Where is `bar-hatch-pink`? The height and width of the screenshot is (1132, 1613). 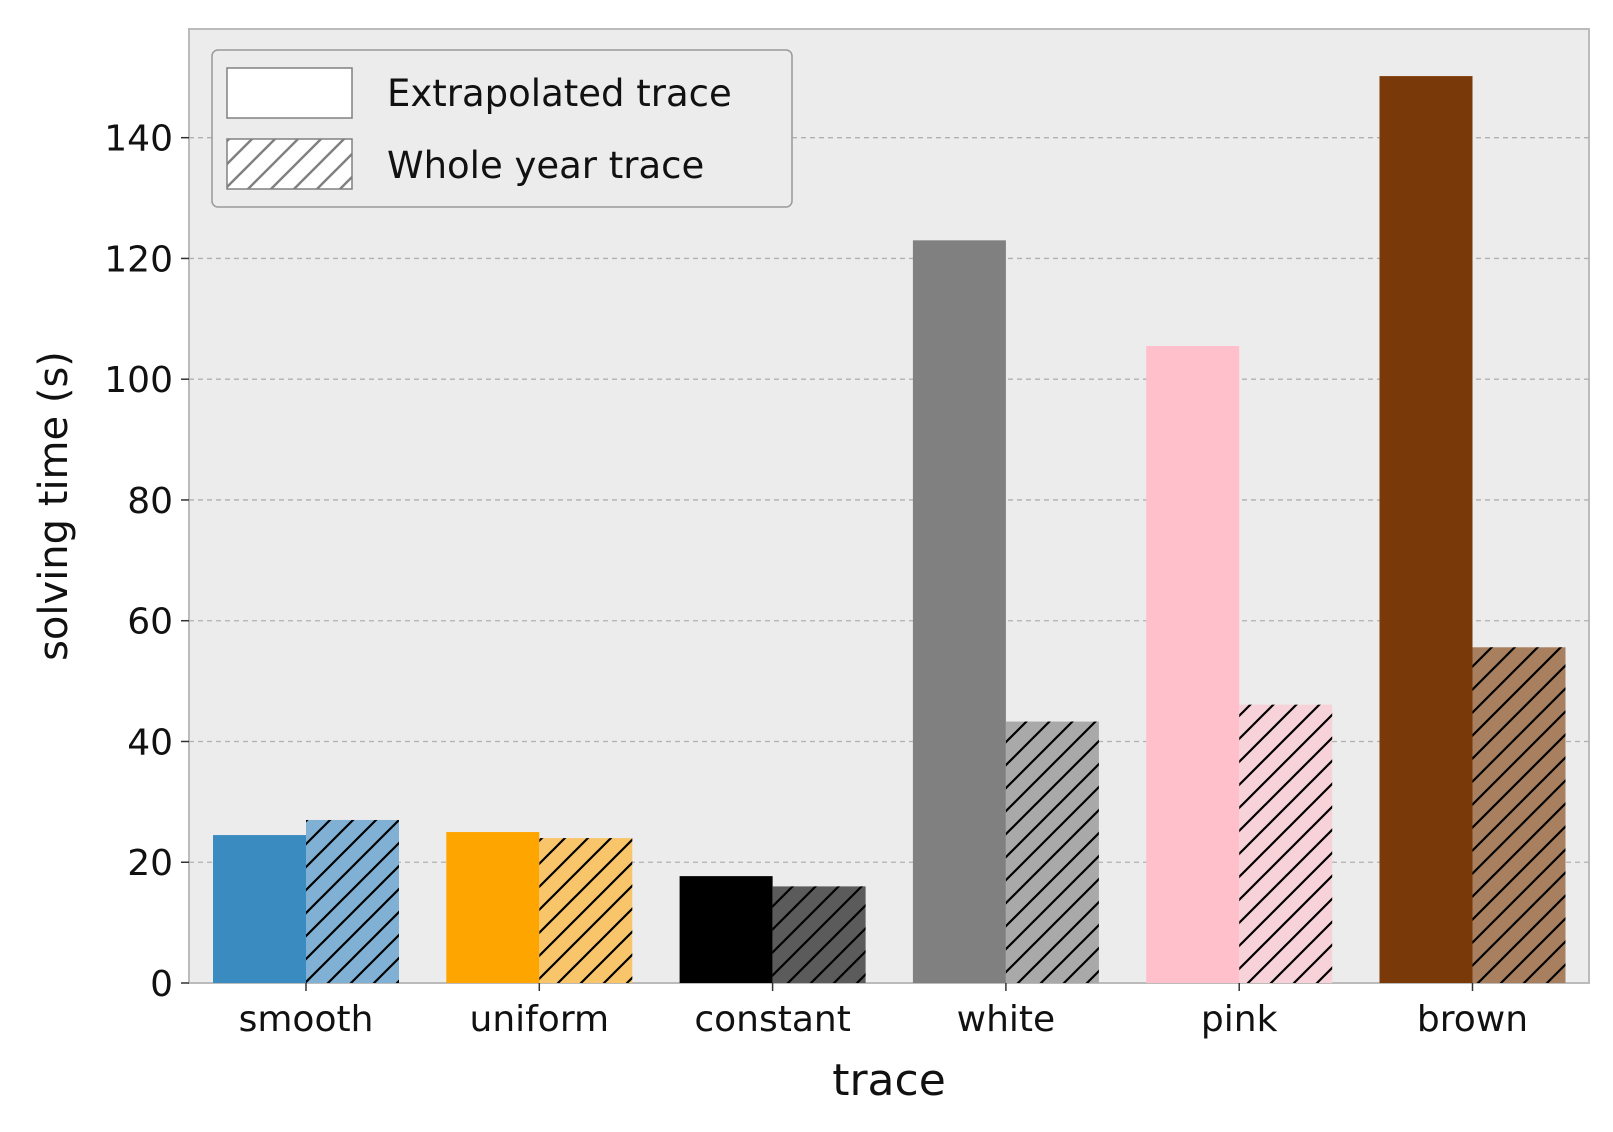 bar-hatch-pink is located at coordinates (1286, 843).